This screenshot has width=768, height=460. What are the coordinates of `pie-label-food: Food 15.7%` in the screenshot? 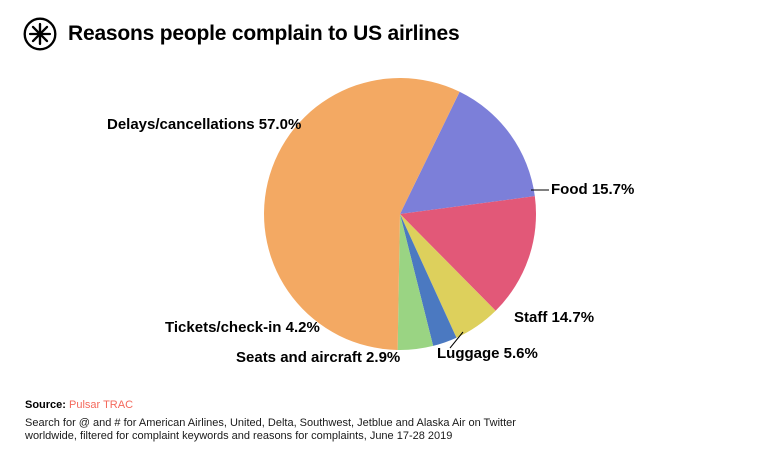 It's located at (593, 189).